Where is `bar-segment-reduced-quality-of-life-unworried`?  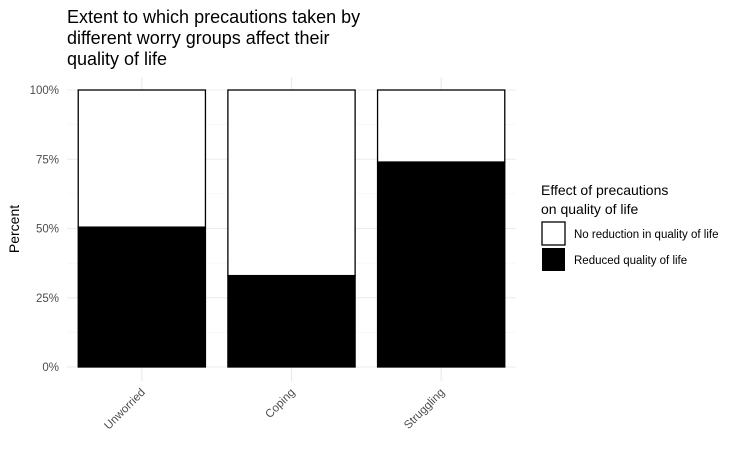 bar-segment-reduced-quality-of-life-unworried is located at coordinates (142, 297).